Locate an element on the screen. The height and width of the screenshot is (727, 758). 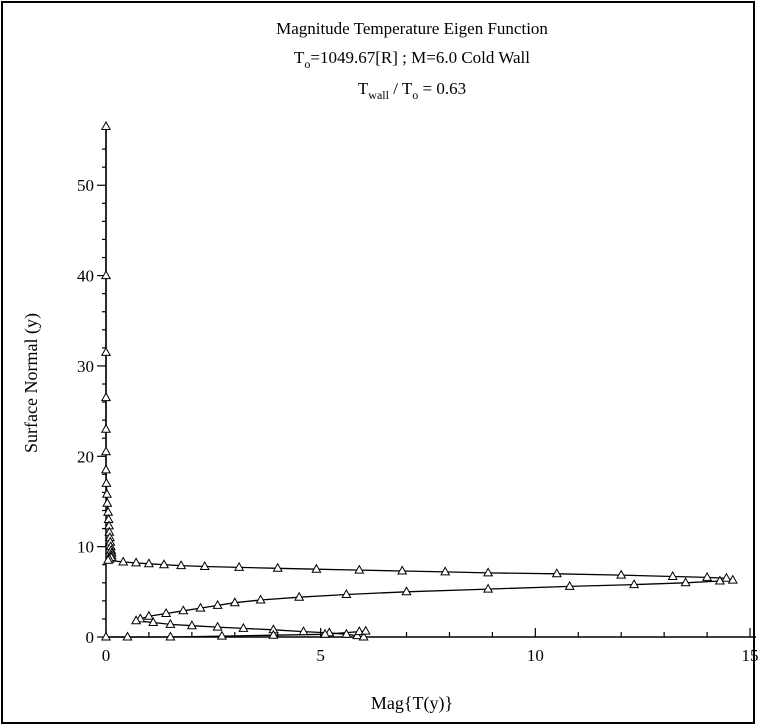
title-line-2: To=1049.67[R] ; M=6.0 Cold Wall is located at coordinates (412, 59).